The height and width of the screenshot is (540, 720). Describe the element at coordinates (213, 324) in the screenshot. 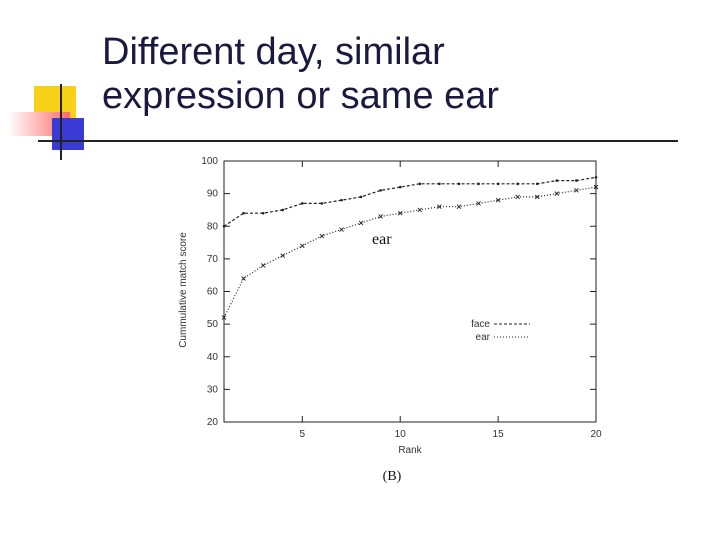

I see `y-tick-label-50: 50` at that location.